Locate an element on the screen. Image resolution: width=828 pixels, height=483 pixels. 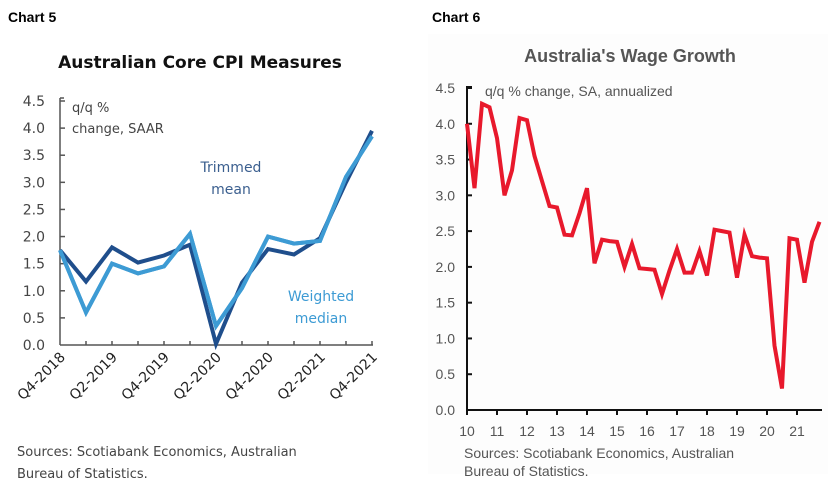
chart-6-y-tick-label: 3.0 is located at coordinates (446, 195).